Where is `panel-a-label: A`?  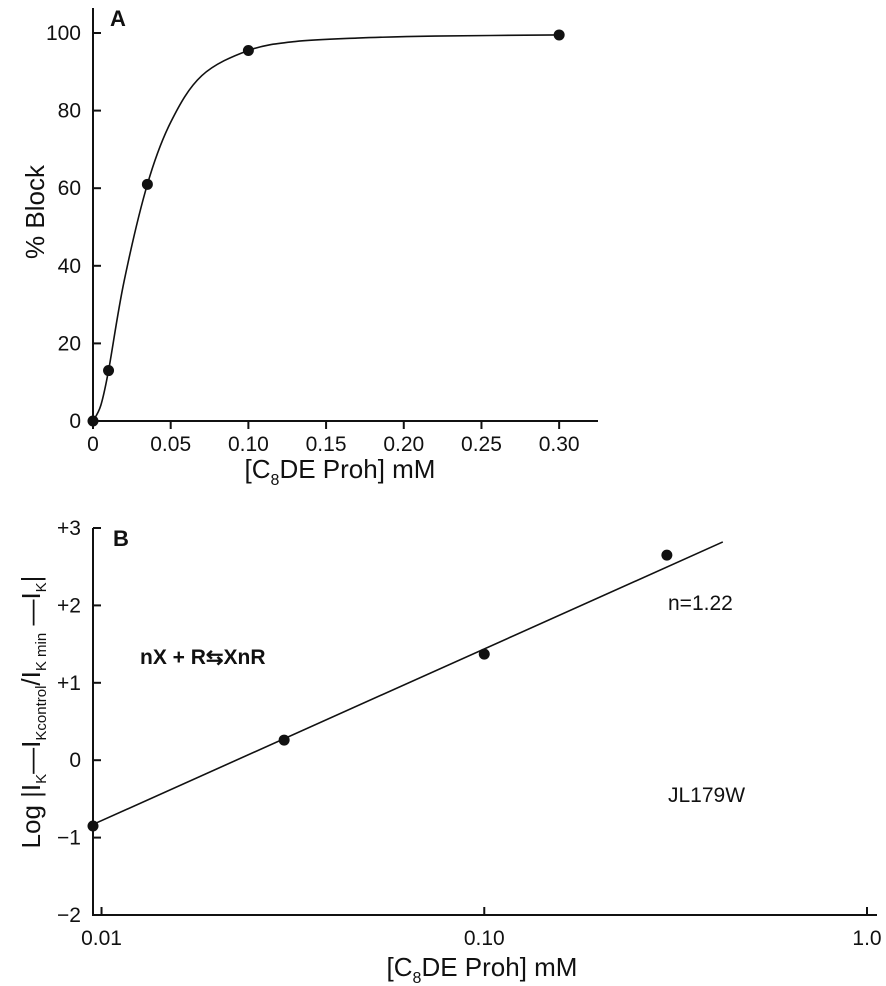
panel-a-label: A is located at coordinates (118, 18).